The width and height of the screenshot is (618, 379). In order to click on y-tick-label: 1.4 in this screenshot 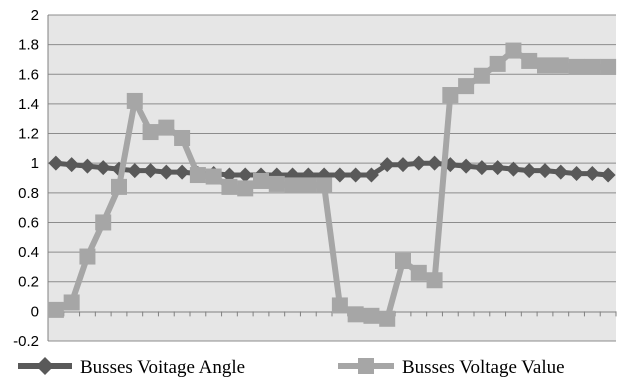, I will do `click(28, 104)`.